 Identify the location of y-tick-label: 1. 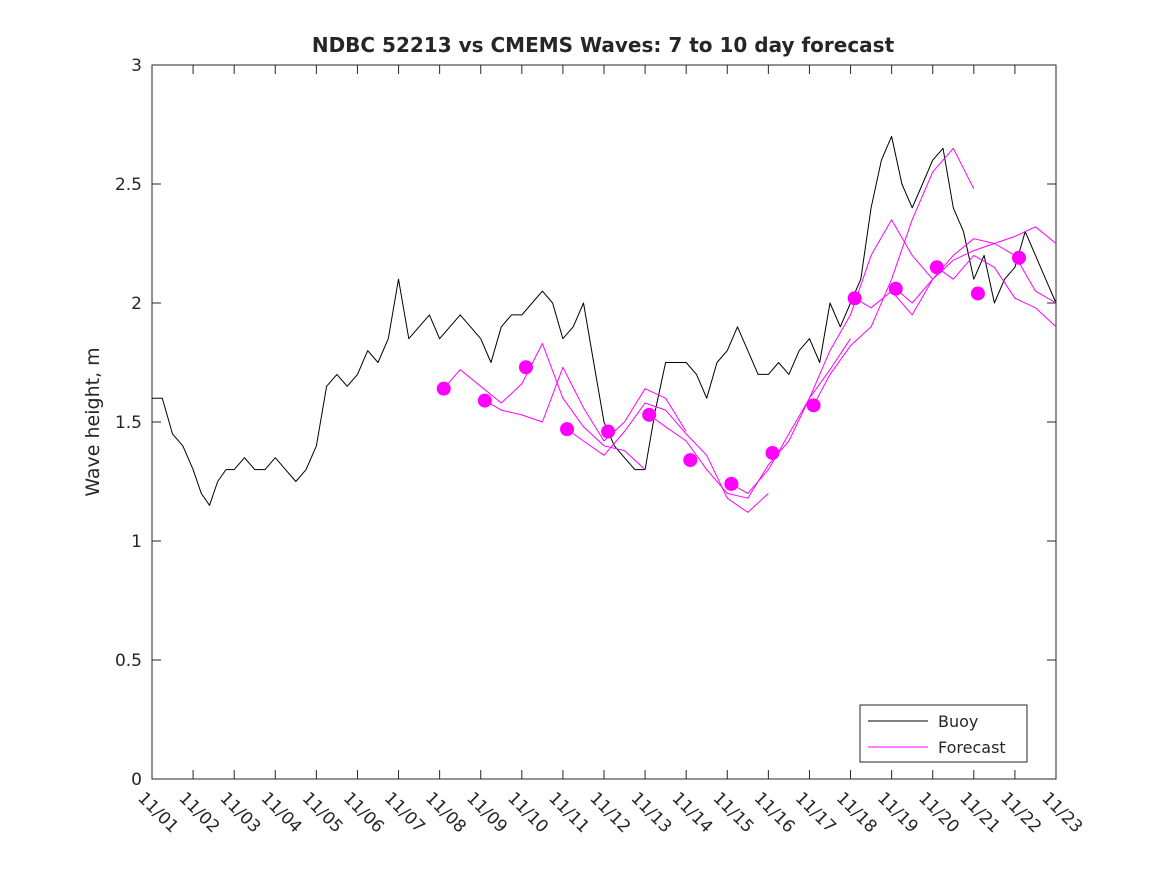
(136, 542).